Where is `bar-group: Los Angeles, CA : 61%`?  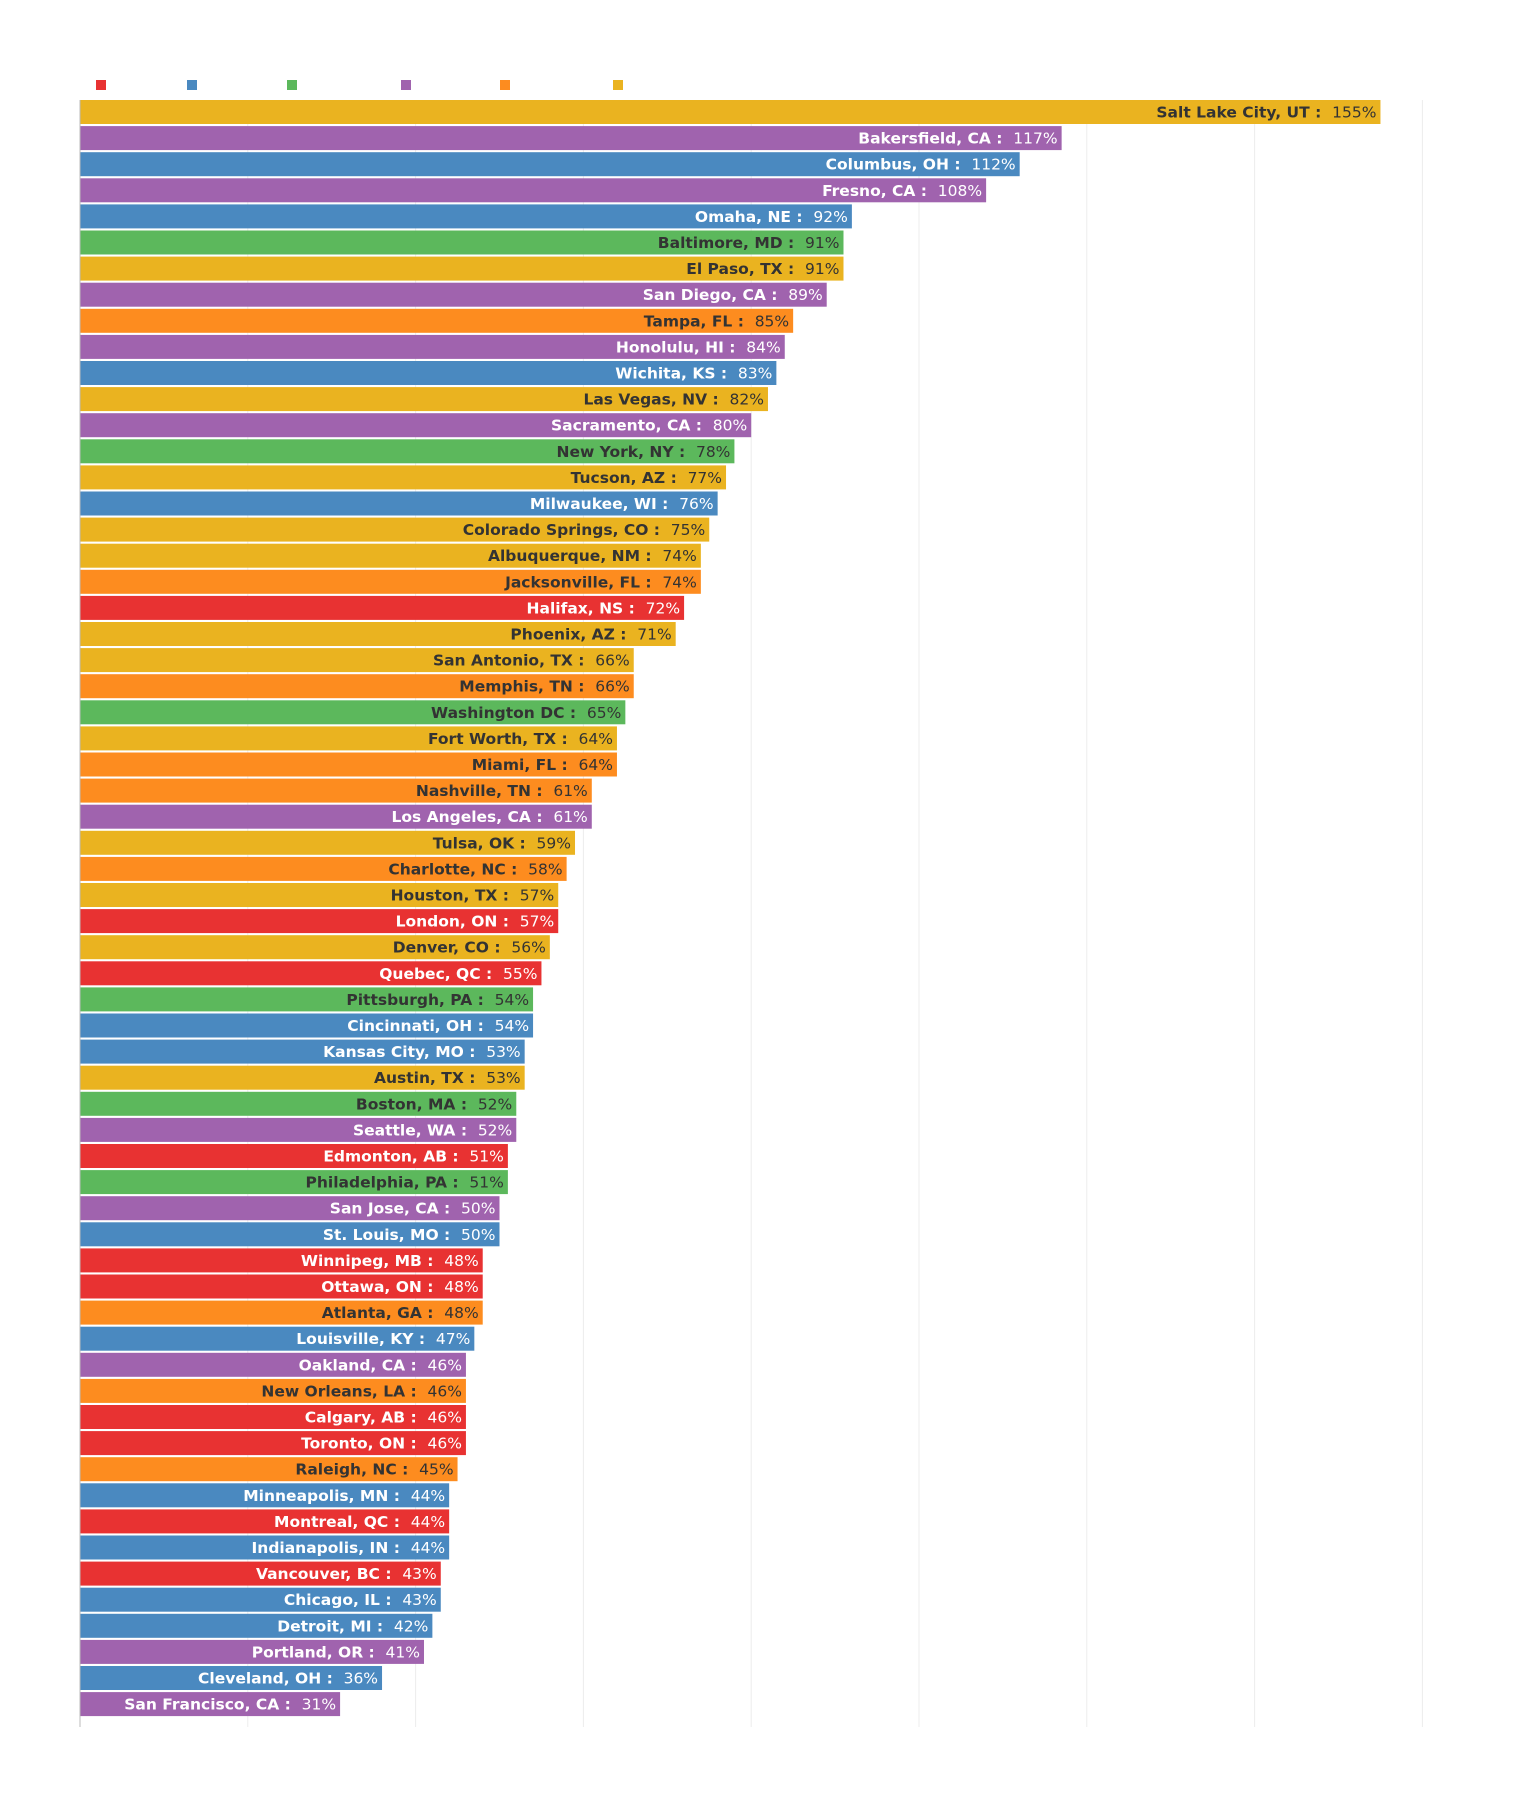 bar-group: Los Angeles, CA : 61% is located at coordinates (336, 816).